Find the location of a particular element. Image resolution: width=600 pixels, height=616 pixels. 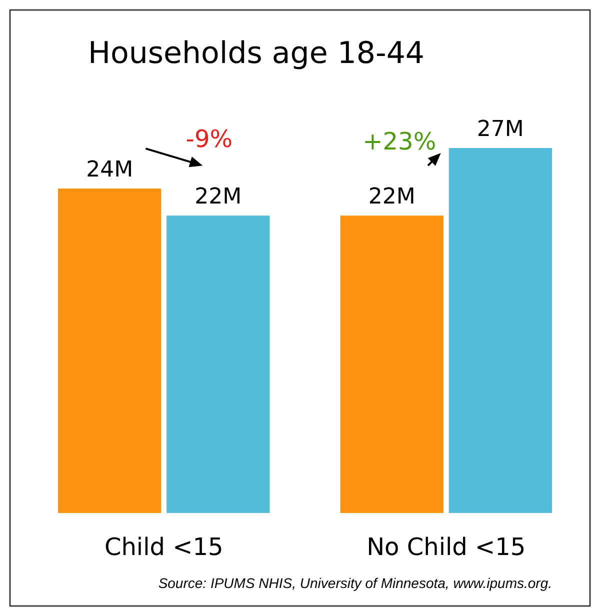

x-tick-label: Child <15 is located at coordinates (164, 547).